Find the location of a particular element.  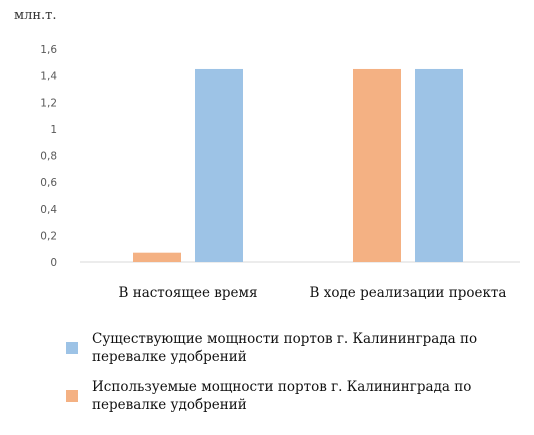

y-axis-unit-label: млн.т. is located at coordinates (35, 15).